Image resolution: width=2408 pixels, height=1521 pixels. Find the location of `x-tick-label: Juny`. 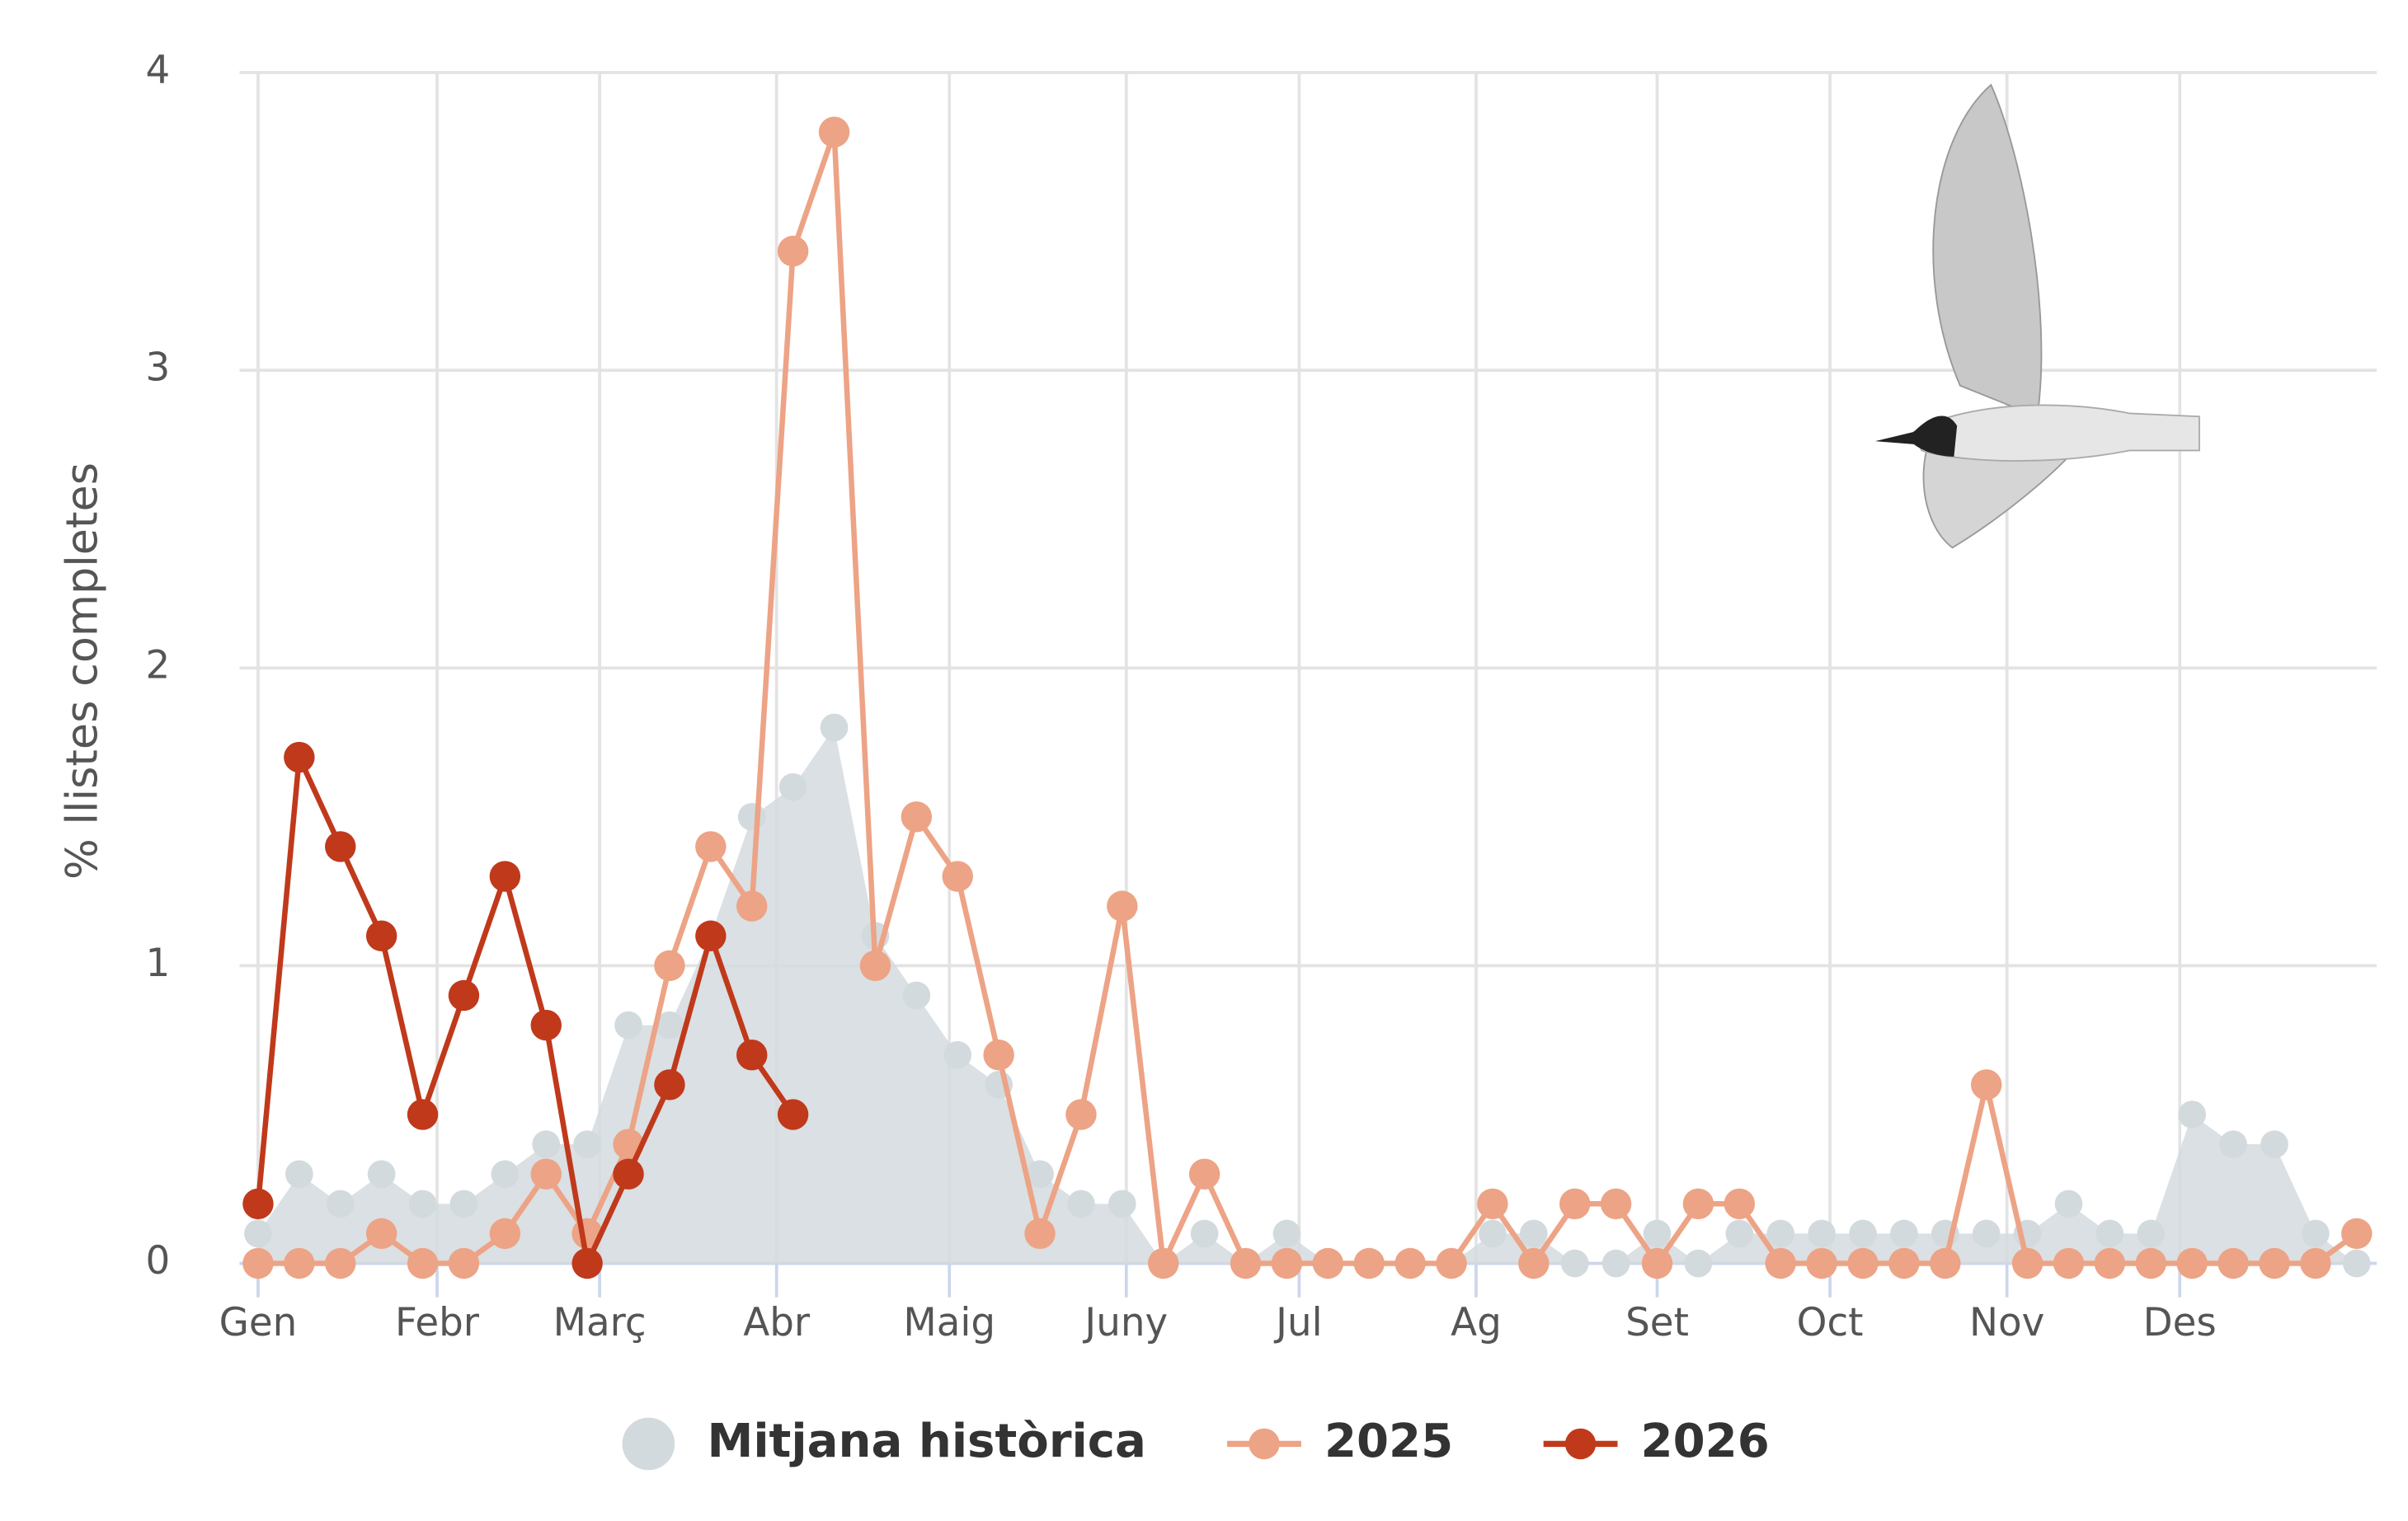

x-tick-label: Juny is located at coordinates (1125, 1323).